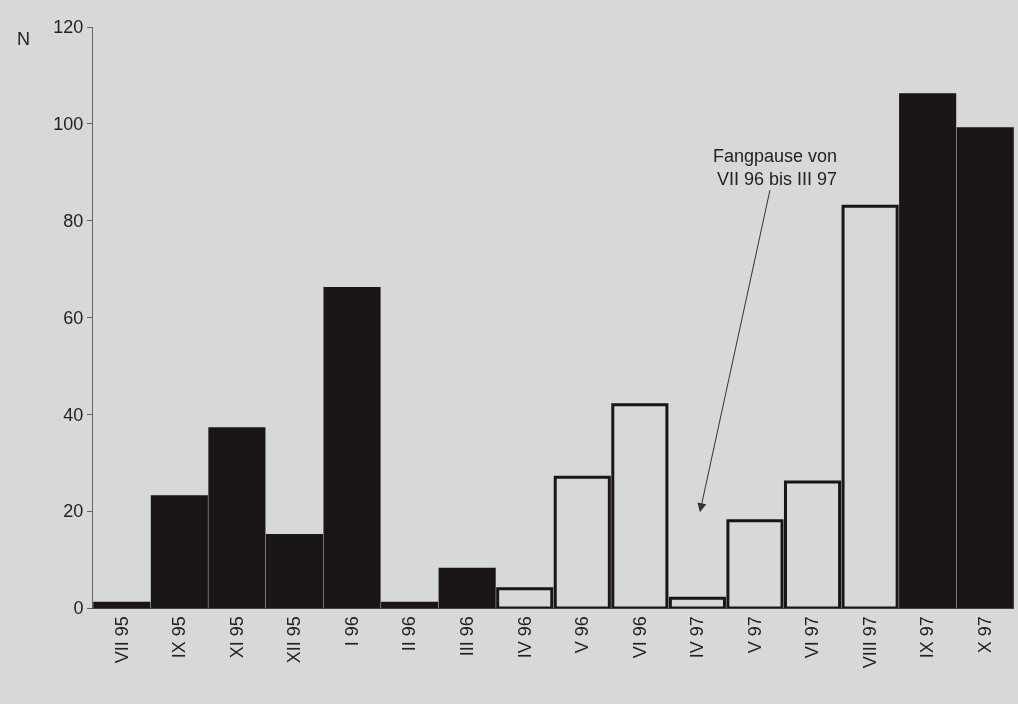 The width and height of the screenshot is (1018, 704). What do you see at coordinates (639, 637) in the screenshot?
I see `x-tick-label: VI 96` at bounding box center [639, 637].